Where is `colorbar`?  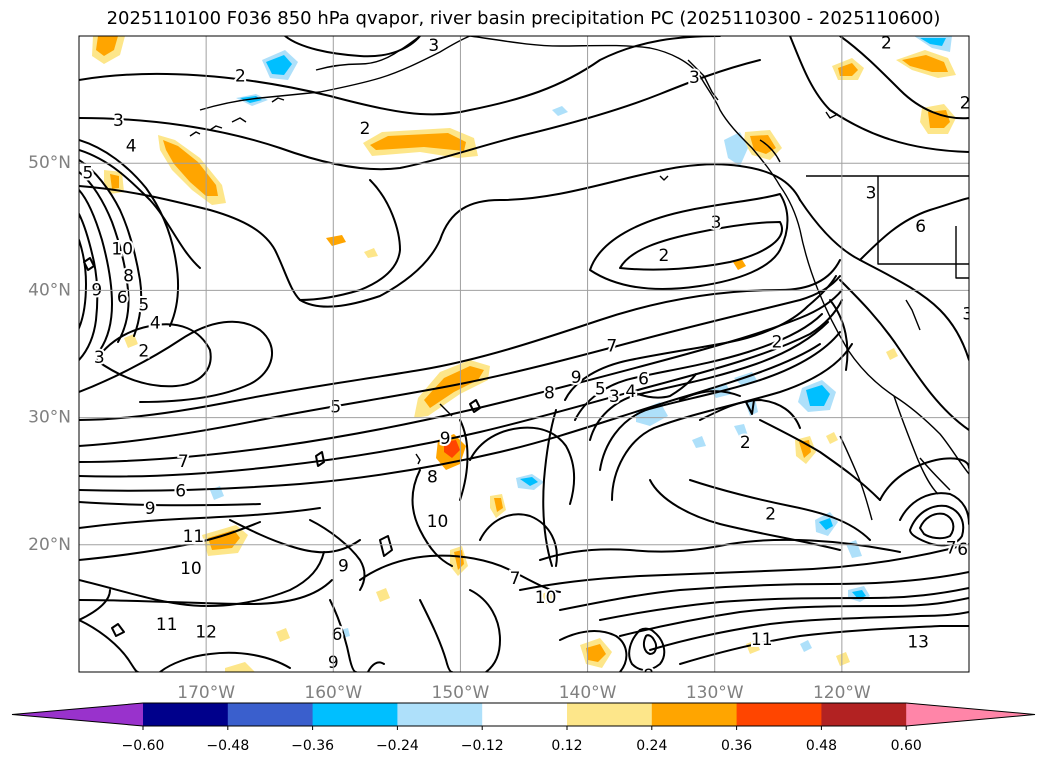 colorbar is located at coordinates (523, 716).